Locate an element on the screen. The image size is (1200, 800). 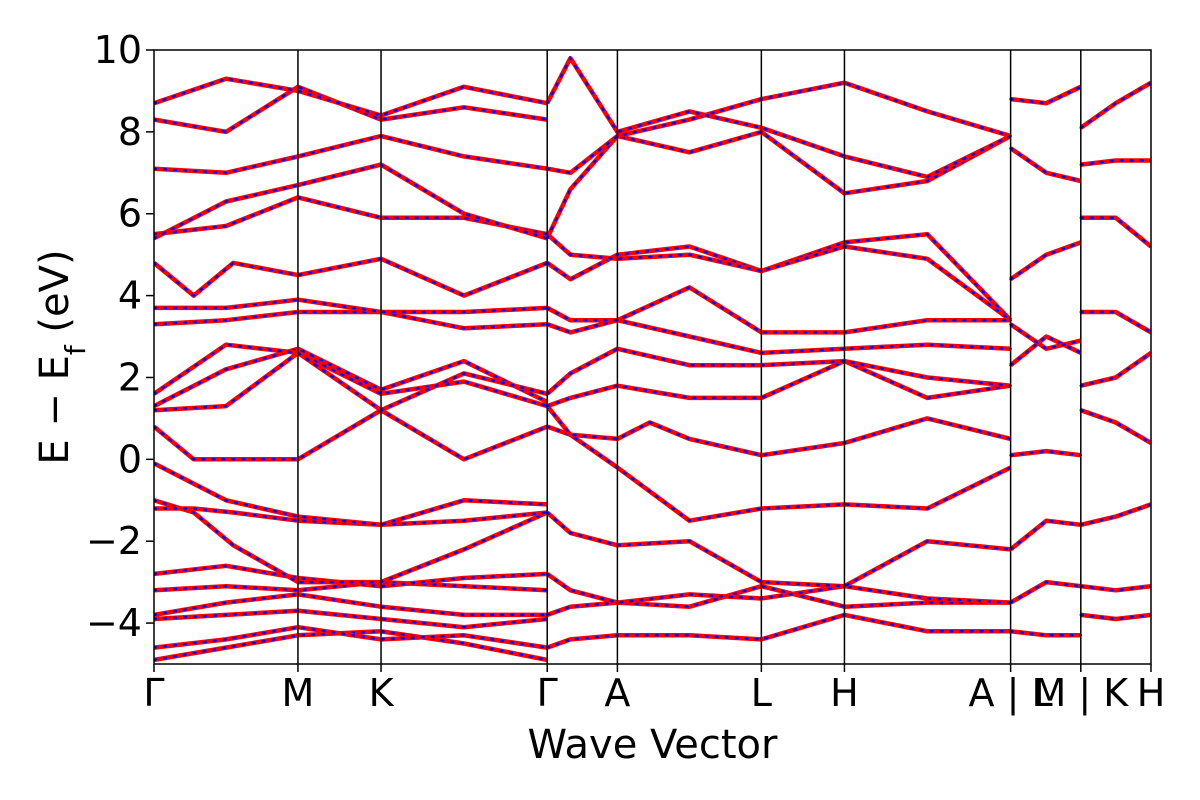
y-tick-label: 0 is located at coordinates (130, 459).